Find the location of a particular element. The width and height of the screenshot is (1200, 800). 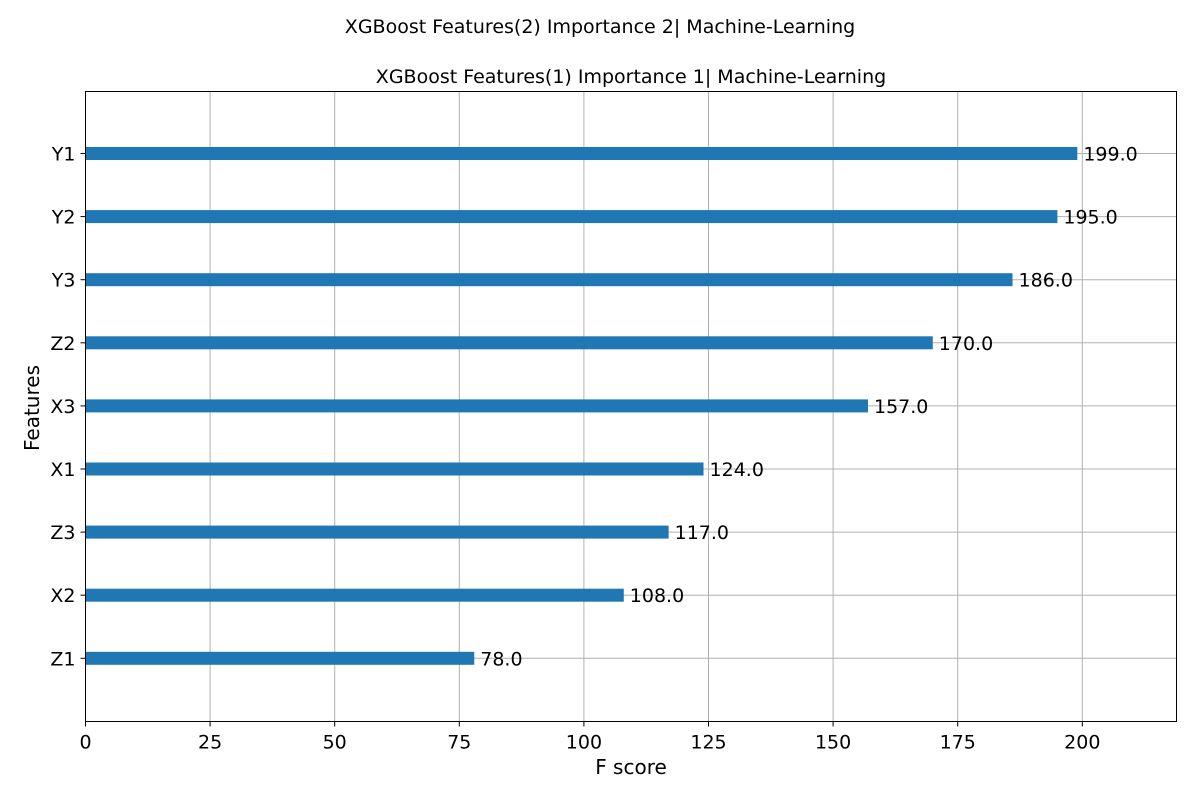

x-axis-label: F score is located at coordinates (631, 767).